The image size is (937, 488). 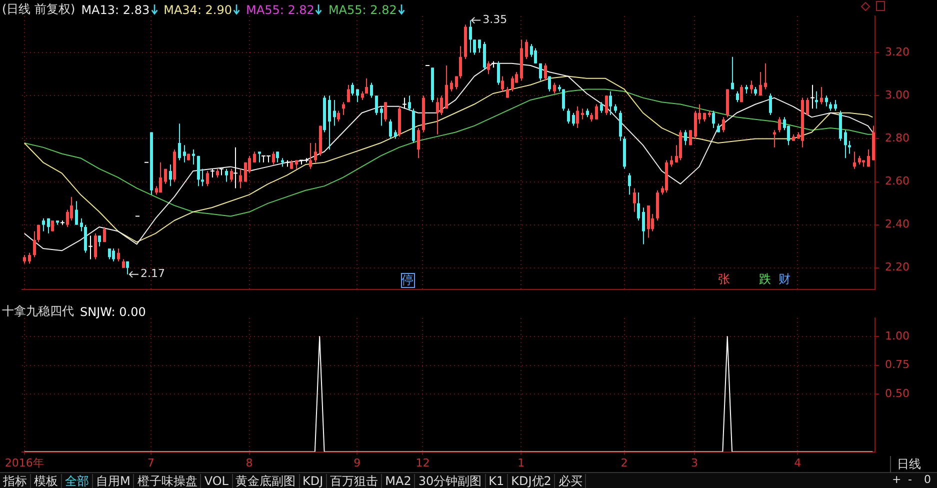 What do you see at coordinates (521, 463) in the screenshot?
I see `x-tick-label: 1` at bounding box center [521, 463].